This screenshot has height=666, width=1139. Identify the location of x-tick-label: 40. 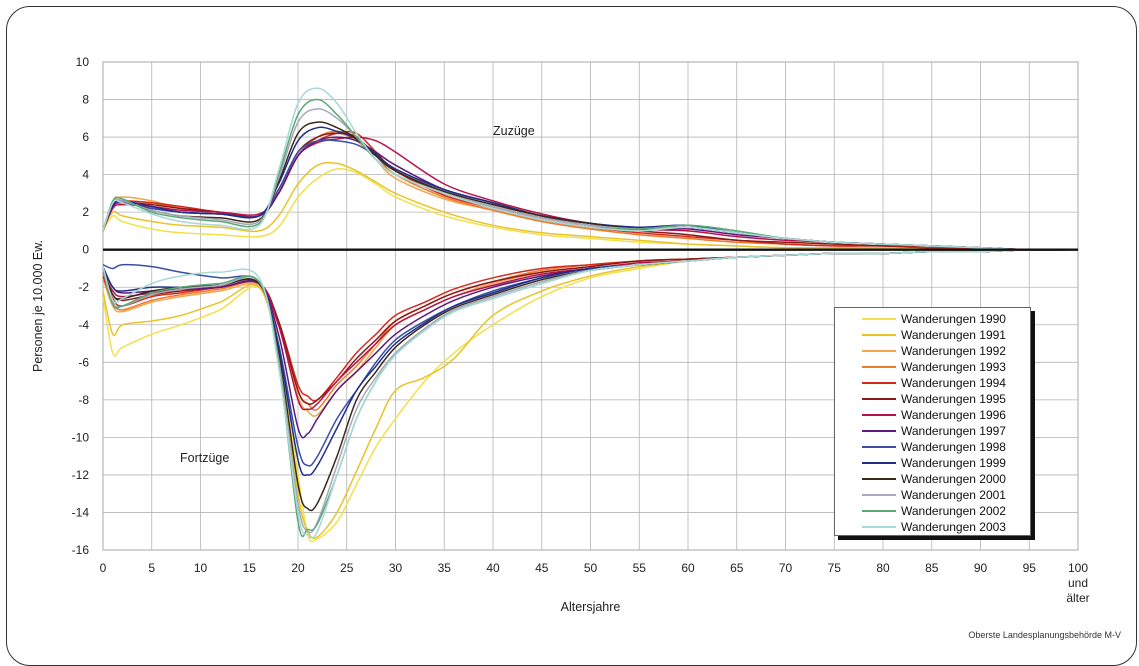
(493, 568).